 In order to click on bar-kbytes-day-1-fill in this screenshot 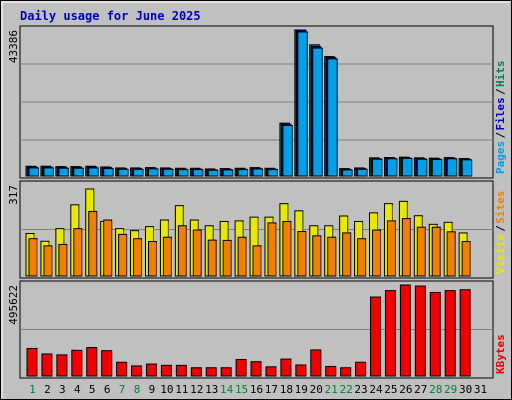, I will do `click(32, 362)`.